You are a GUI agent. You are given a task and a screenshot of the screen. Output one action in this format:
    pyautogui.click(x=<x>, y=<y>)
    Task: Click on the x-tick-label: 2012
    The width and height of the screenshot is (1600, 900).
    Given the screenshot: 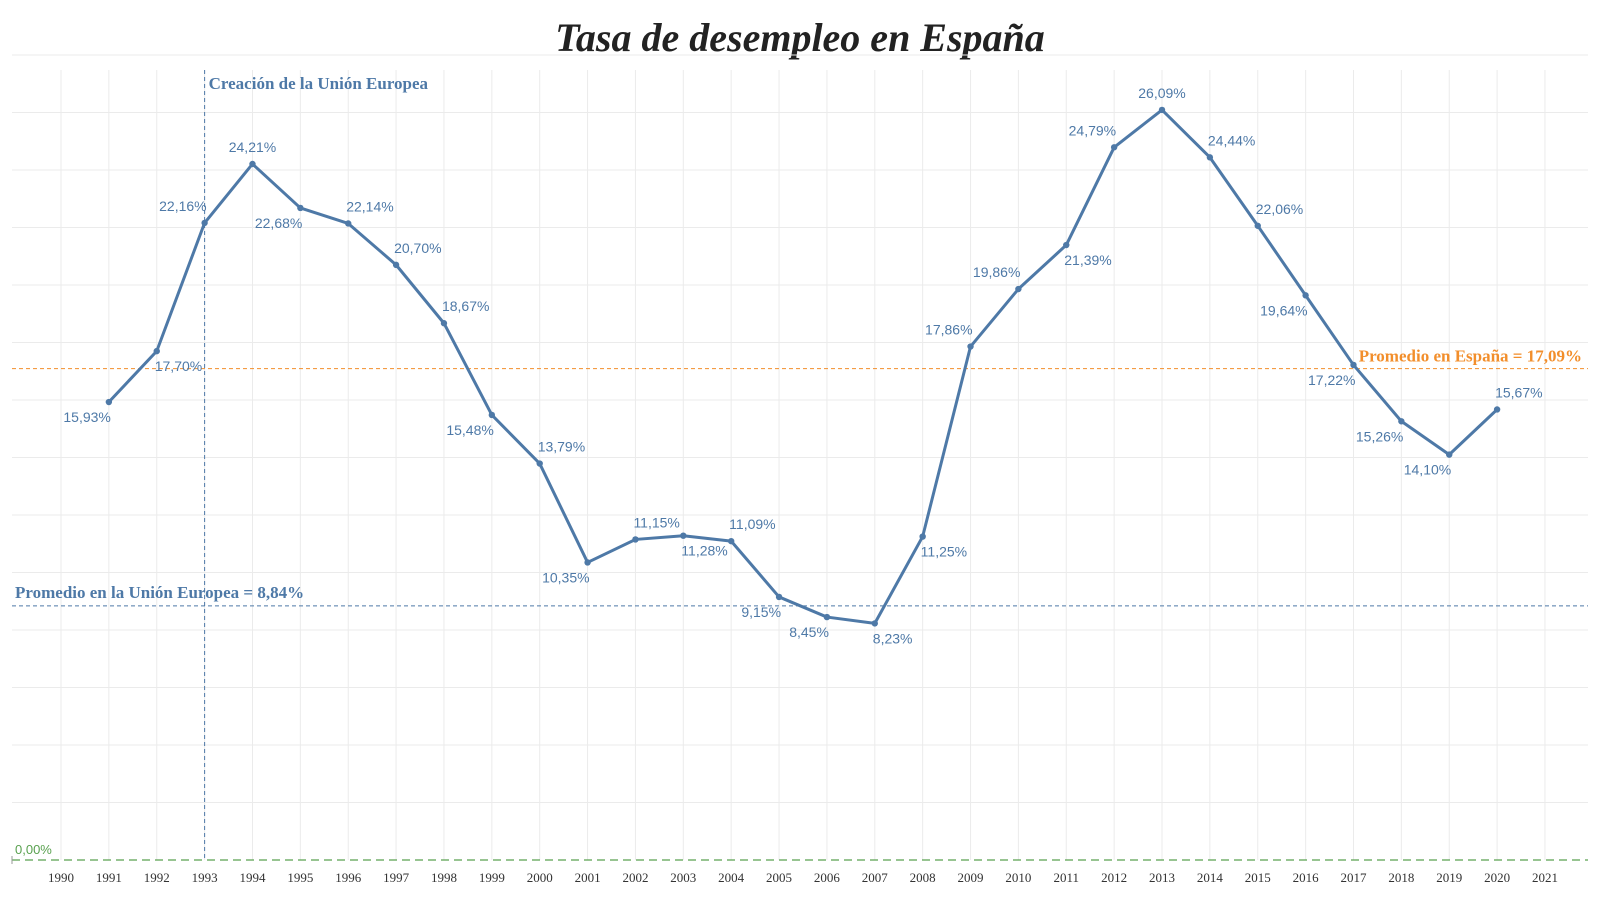 What is the action you would take?
    pyautogui.click(x=1114, y=877)
    